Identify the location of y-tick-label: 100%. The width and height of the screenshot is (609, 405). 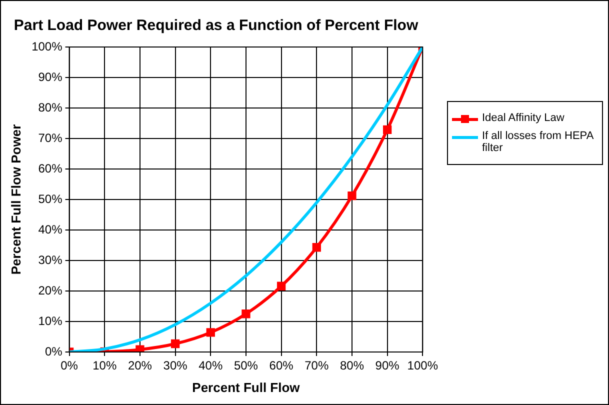
(47, 46).